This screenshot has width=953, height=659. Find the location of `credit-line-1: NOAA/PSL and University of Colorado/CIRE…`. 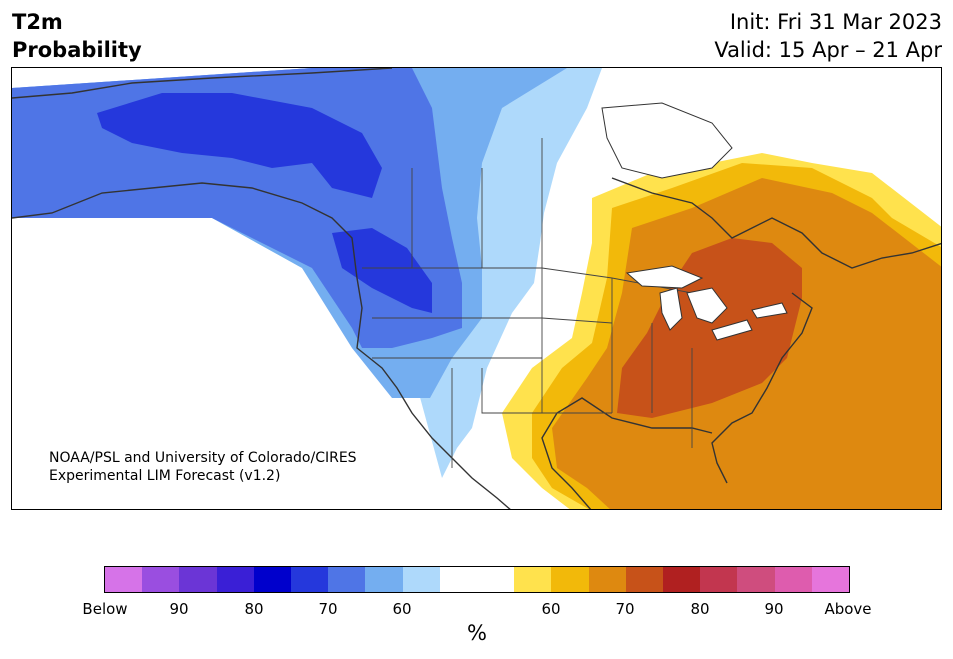

credit-line-1: NOAA/PSL and University of Colorado/CIRE… is located at coordinates (203, 458).